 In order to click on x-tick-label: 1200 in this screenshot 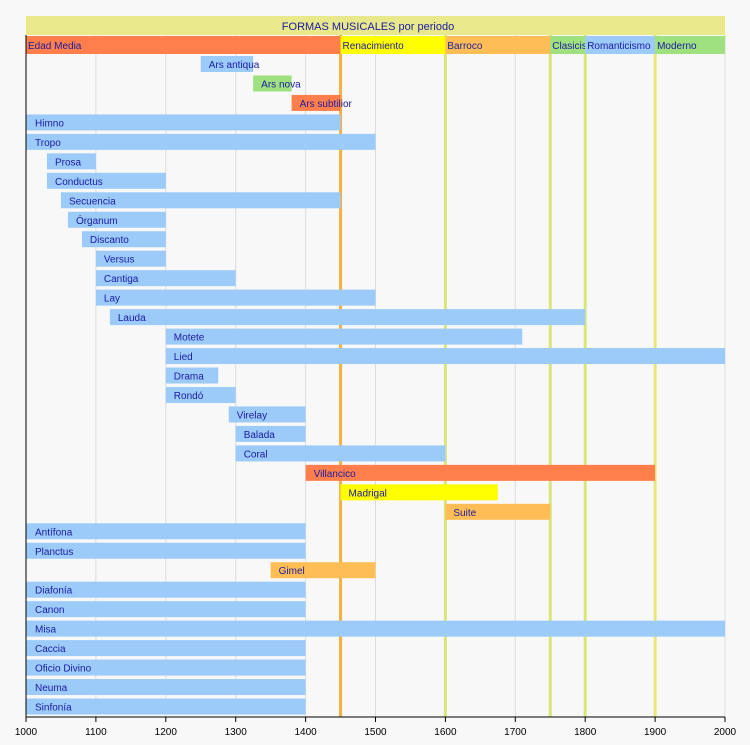, I will do `click(166, 732)`.